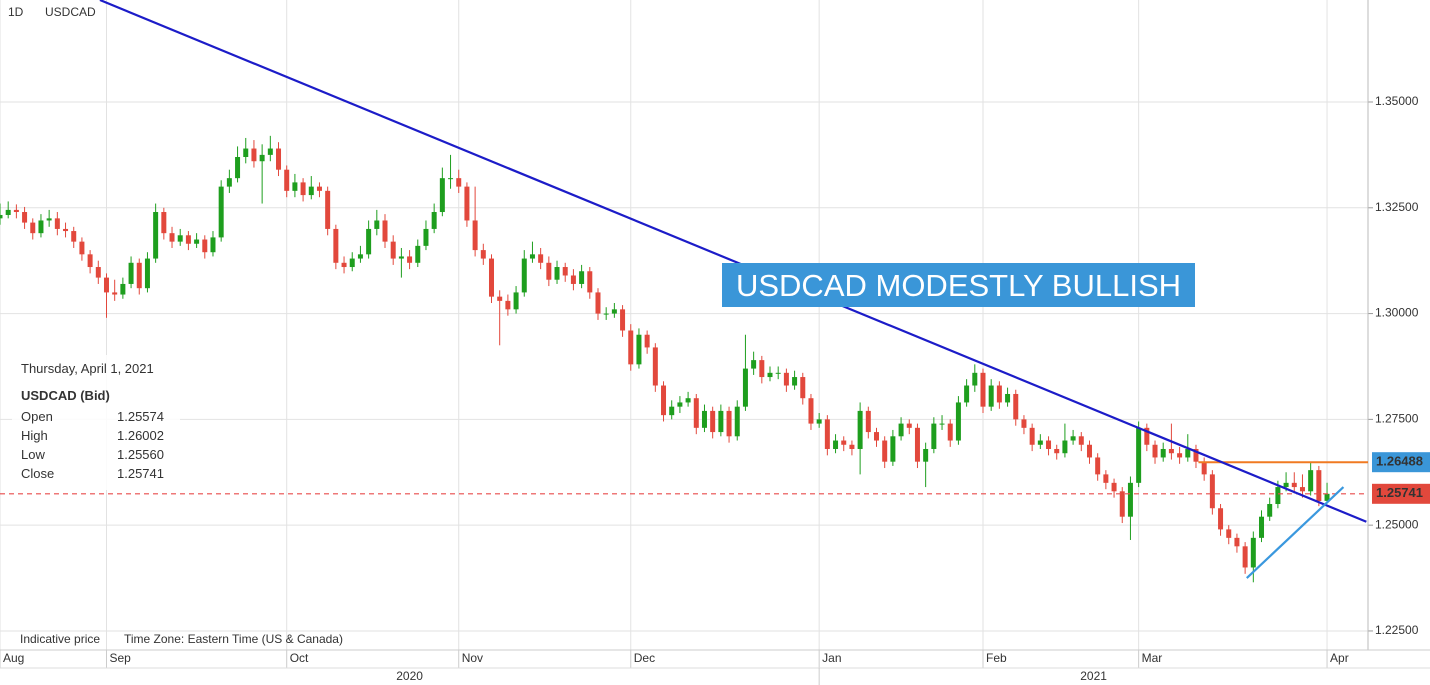 Image resolution: width=1430 pixels, height=685 pixels. What do you see at coordinates (996, 658) in the screenshot?
I see `x-tick-label: Feb` at bounding box center [996, 658].